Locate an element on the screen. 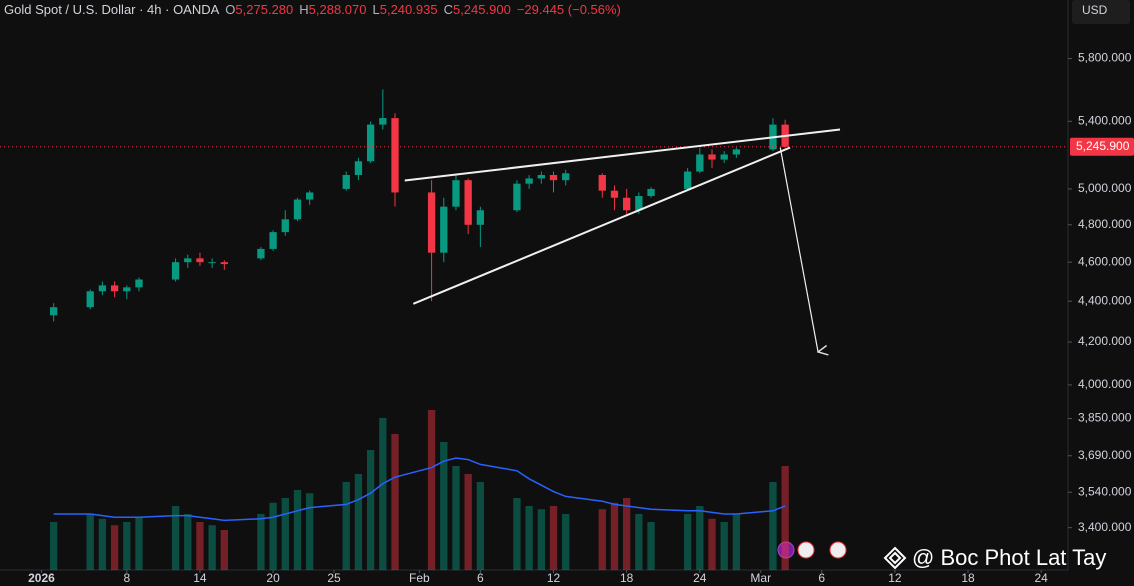 This screenshot has width=1134, height=586. y-tick-label: 3,850.000 is located at coordinates (1105, 418).